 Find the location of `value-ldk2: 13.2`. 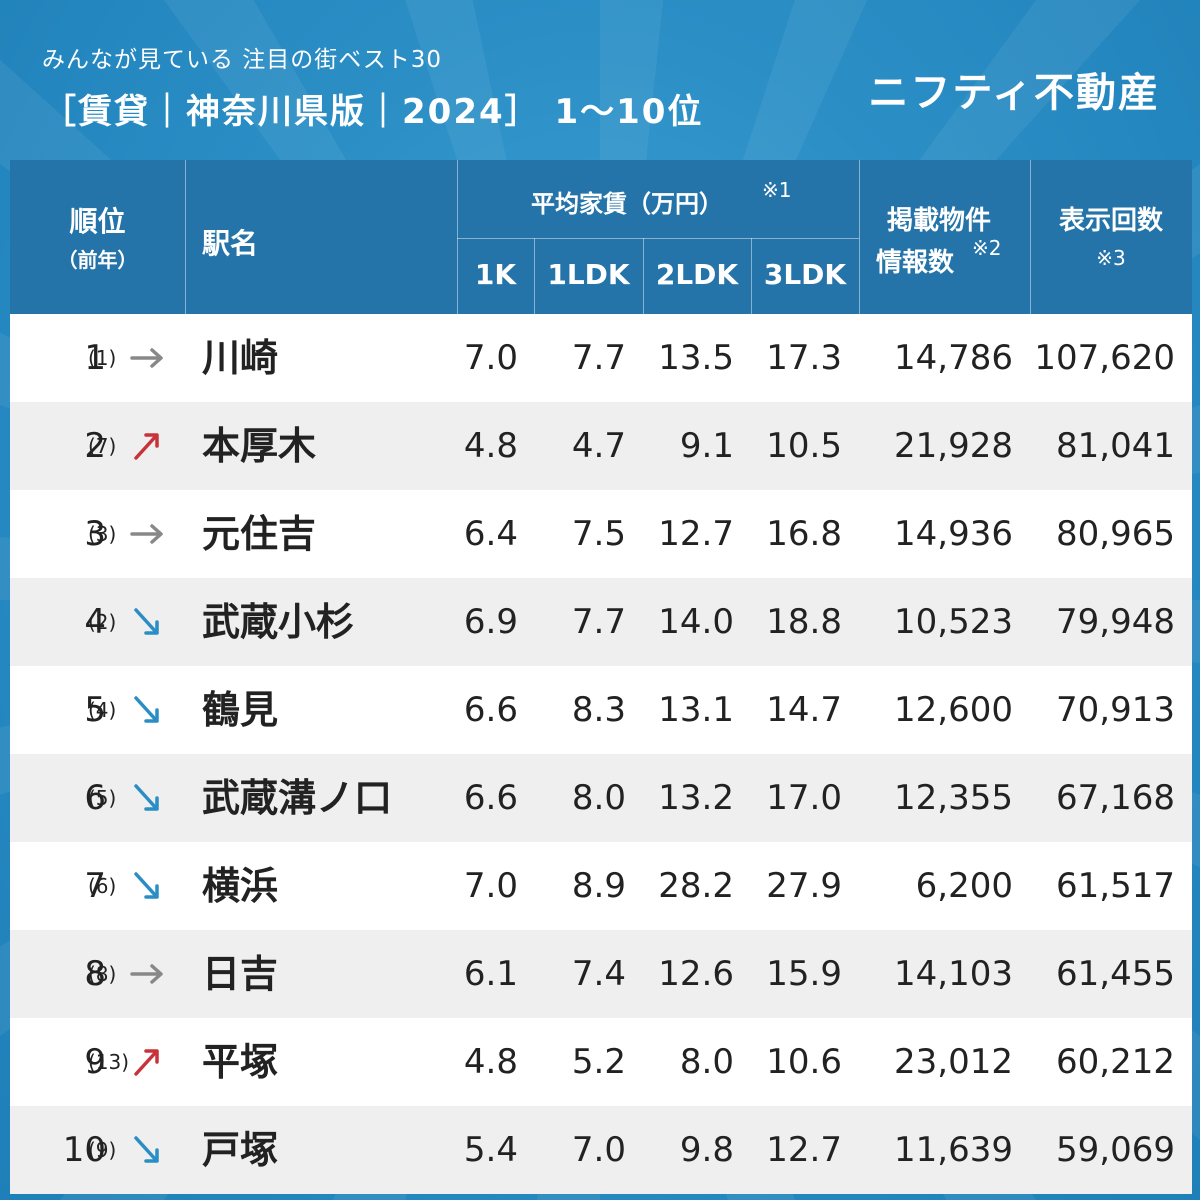

value-ldk2: 13.2 is located at coordinates (696, 798).